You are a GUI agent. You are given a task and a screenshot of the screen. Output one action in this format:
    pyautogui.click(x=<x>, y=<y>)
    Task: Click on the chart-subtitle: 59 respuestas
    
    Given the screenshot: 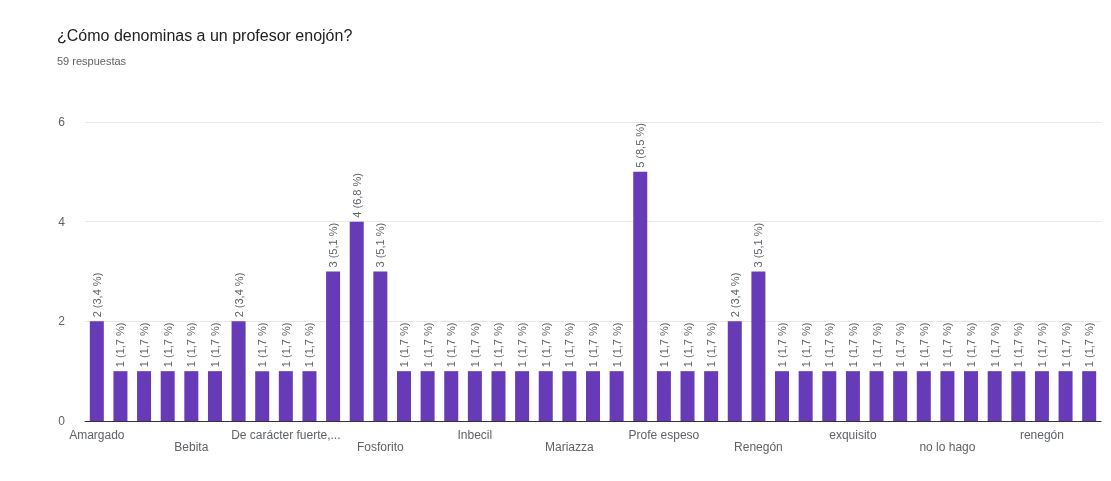 What is the action you would take?
    pyautogui.click(x=92, y=60)
    